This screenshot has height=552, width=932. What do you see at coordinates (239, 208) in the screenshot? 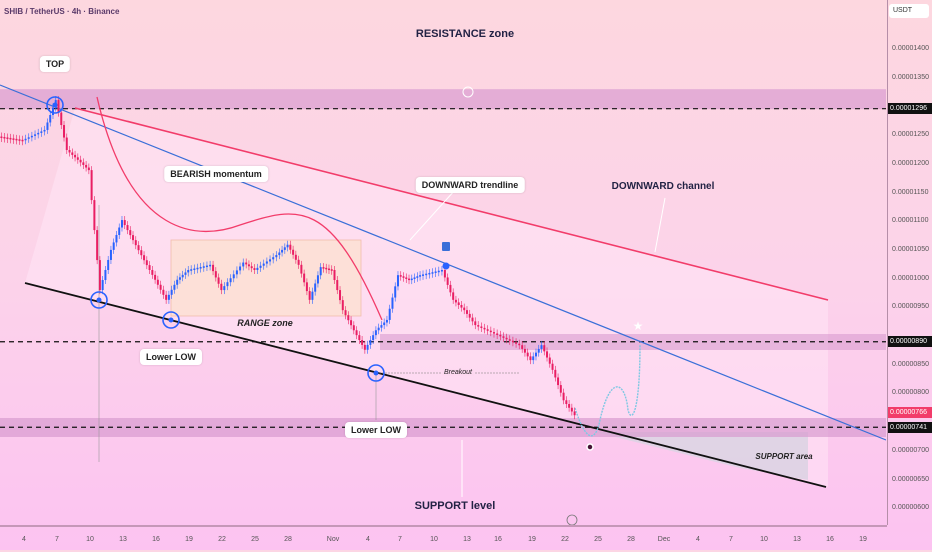
I see `bearish-momentum-arrow` at bounding box center [239, 208].